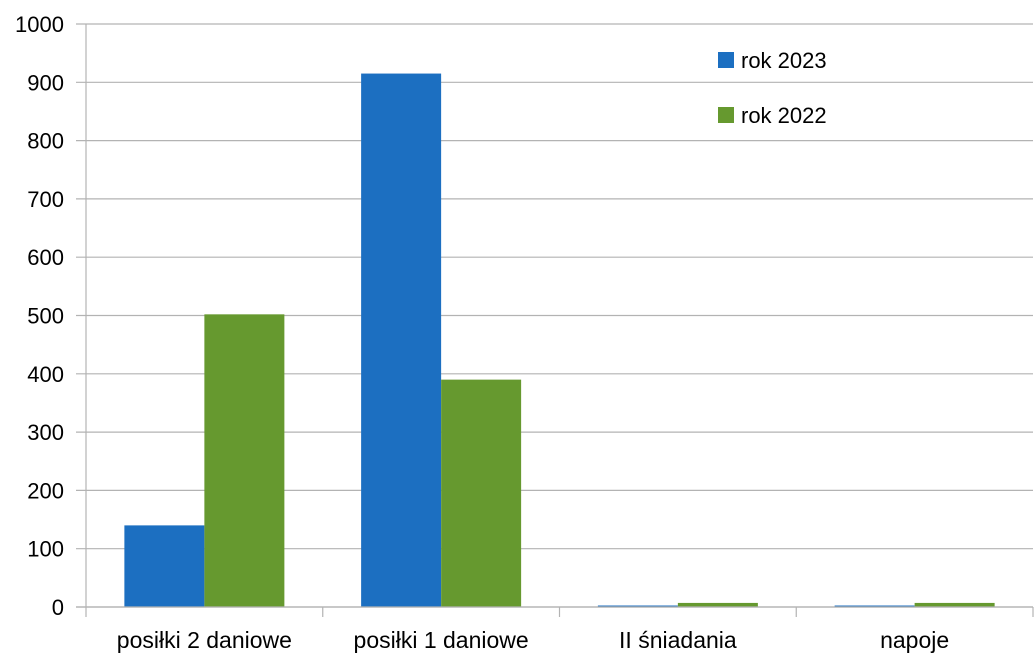 This screenshot has height=654, width=1034. I want to click on legend-label: rok 2023, so click(784, 60).